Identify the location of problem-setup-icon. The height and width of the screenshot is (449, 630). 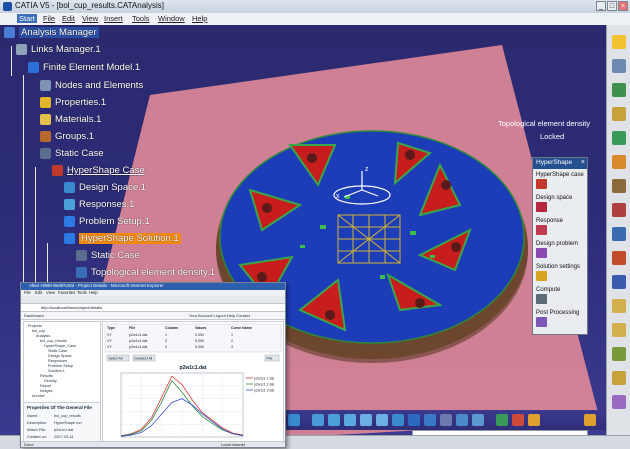
(69, 221).